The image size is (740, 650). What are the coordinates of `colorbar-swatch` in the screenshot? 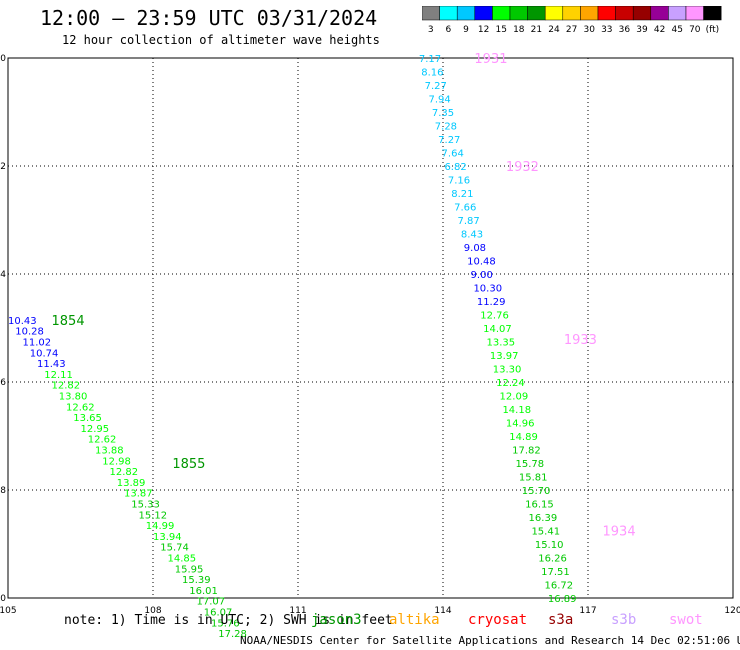 It's located at (712, 13).